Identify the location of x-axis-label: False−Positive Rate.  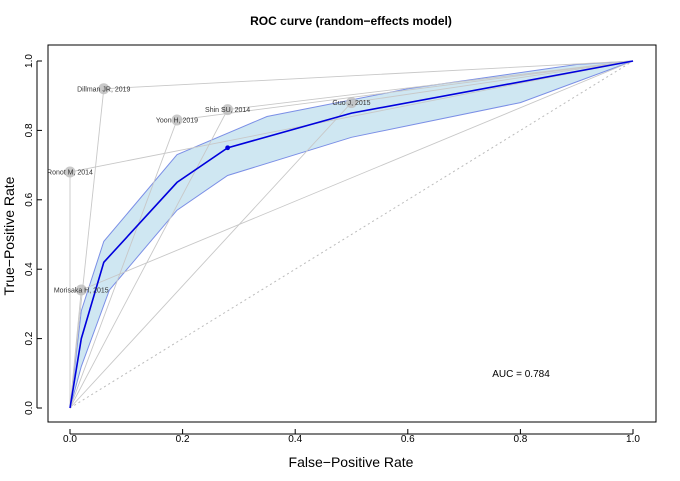
(351, 462).